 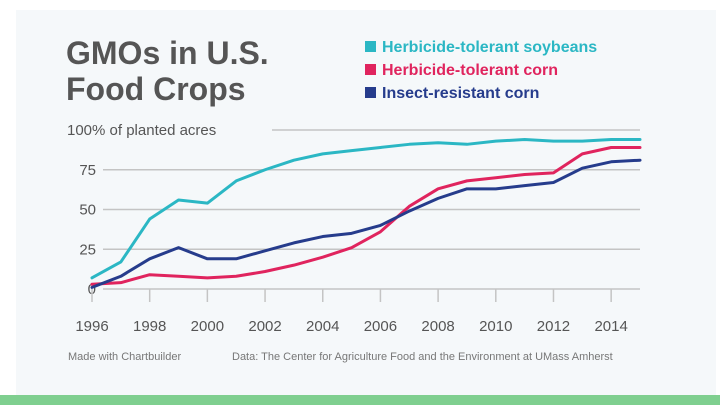 What do you see at coordinates (380, 326) in the screenshot?
I see `x-tick-label-2006: 2006` at bounding box center [380, 326].